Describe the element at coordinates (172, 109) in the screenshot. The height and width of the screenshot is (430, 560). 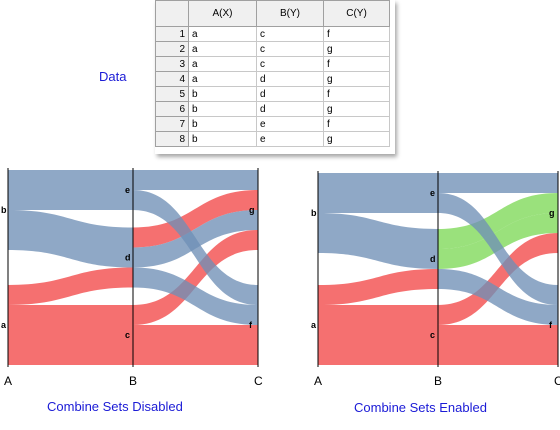
I see `row-number-cell: 6` at that location.